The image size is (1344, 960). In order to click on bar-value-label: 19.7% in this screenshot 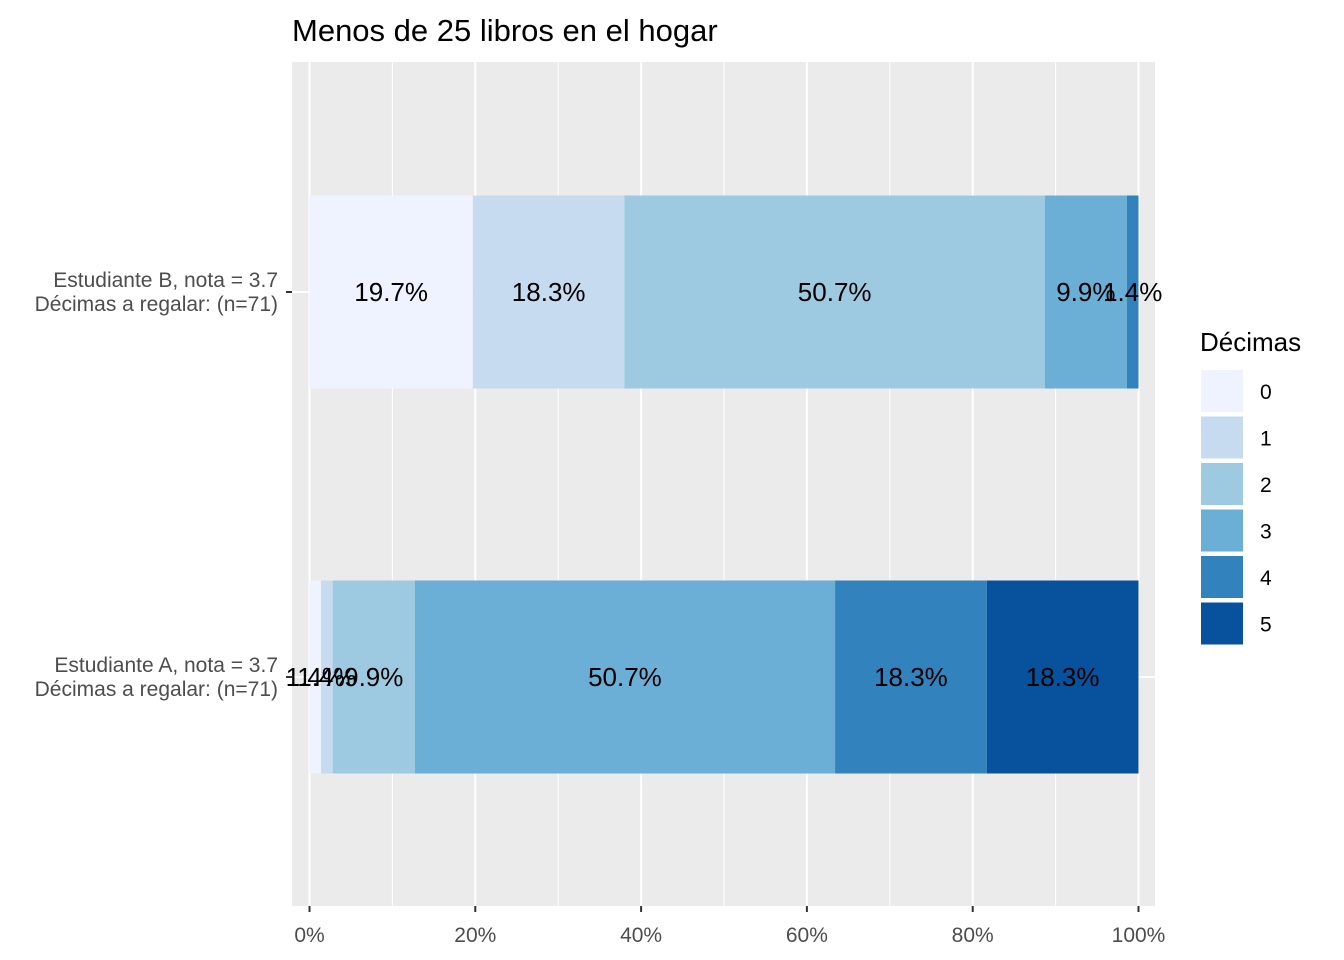, I will do `click(391, 292)`.